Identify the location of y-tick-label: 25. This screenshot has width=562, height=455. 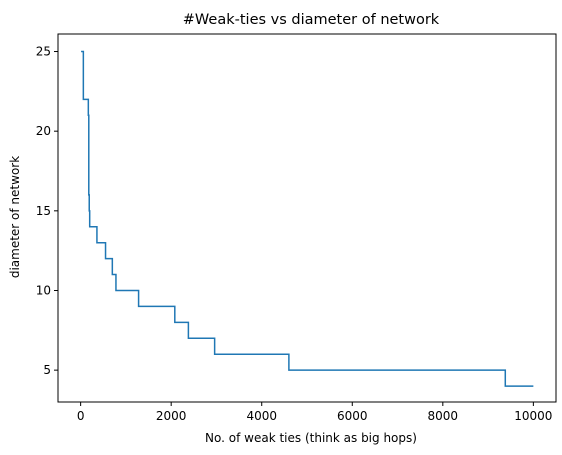
(43, 52).